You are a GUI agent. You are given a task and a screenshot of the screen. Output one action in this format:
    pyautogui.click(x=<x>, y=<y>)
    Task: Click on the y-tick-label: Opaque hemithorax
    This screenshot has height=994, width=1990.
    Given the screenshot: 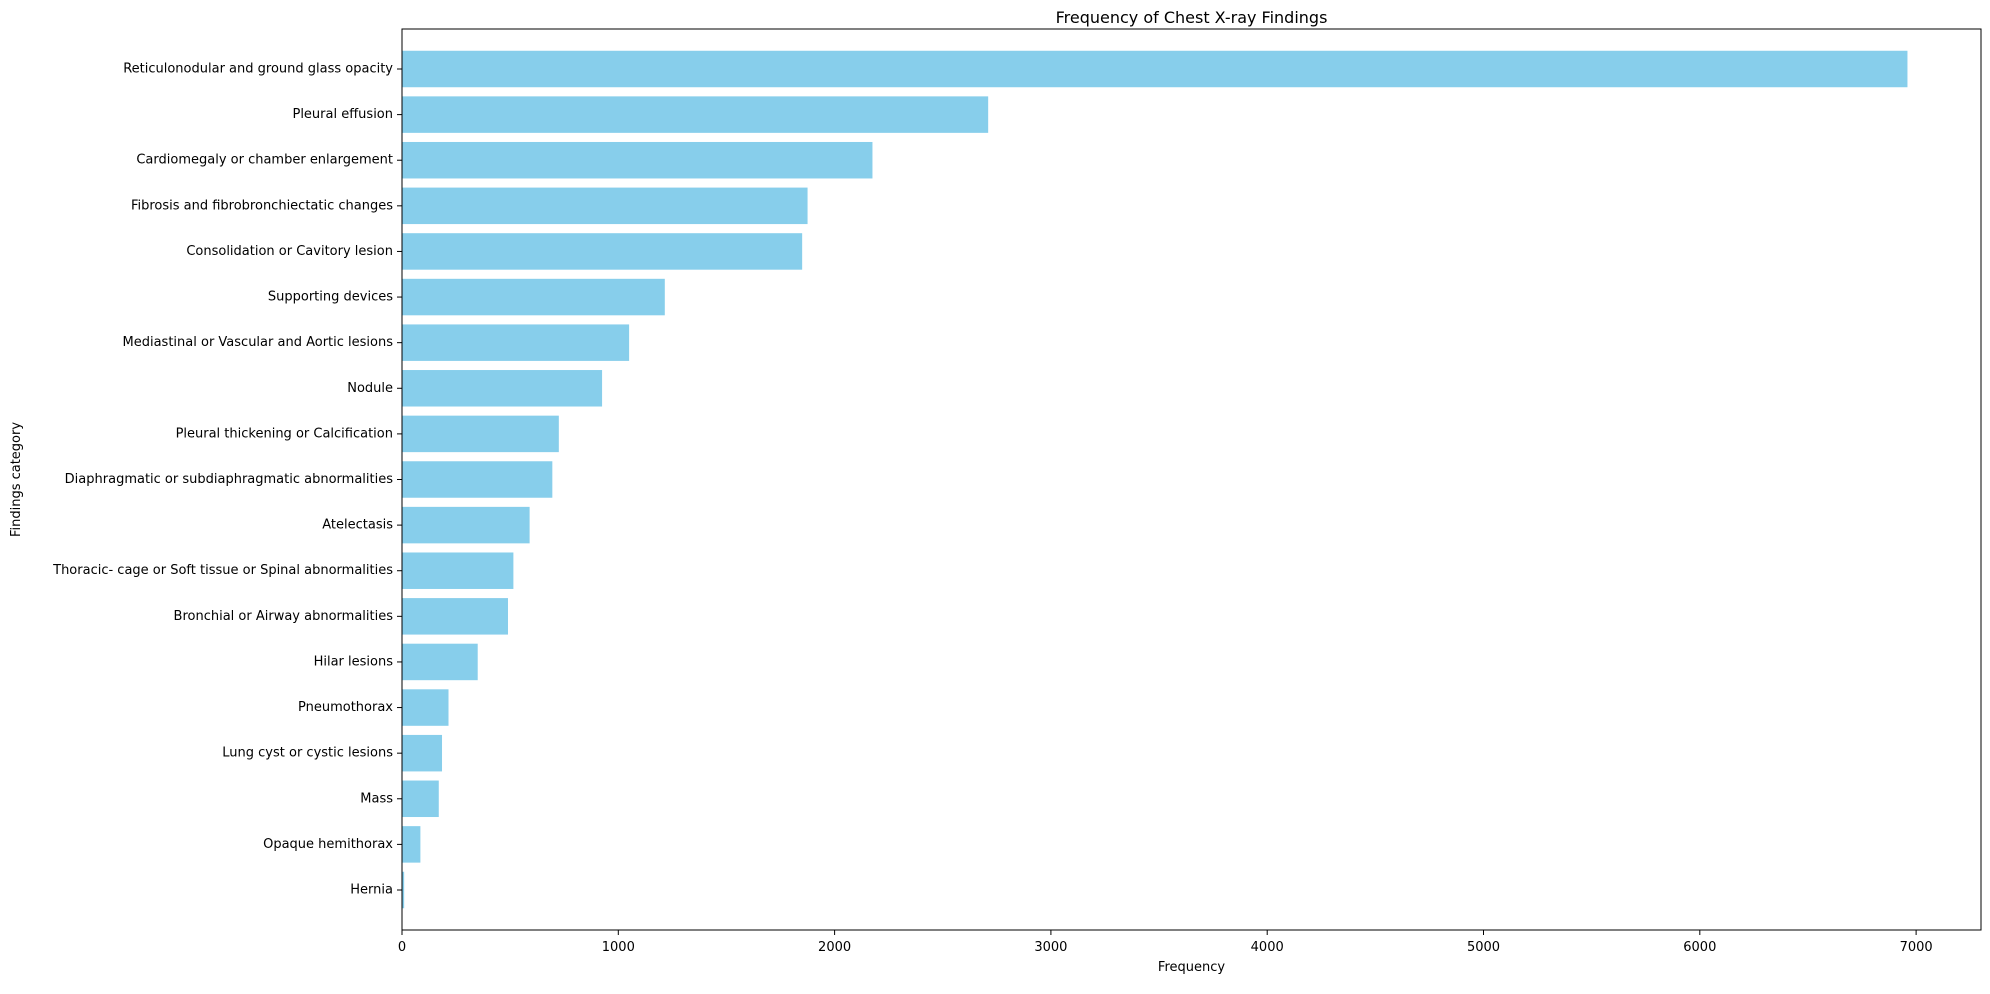 What is the action you would take?
    pyautogui.click(x=328, y=844)
    